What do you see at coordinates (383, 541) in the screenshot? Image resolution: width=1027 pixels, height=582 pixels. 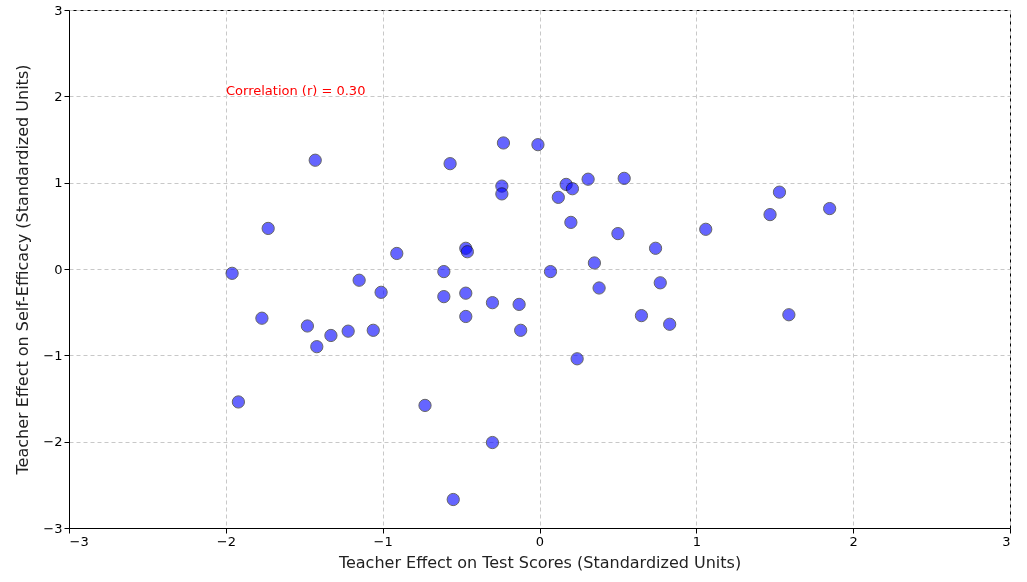 I see `x-tick-label: −1` at bounding box center [383, 541].